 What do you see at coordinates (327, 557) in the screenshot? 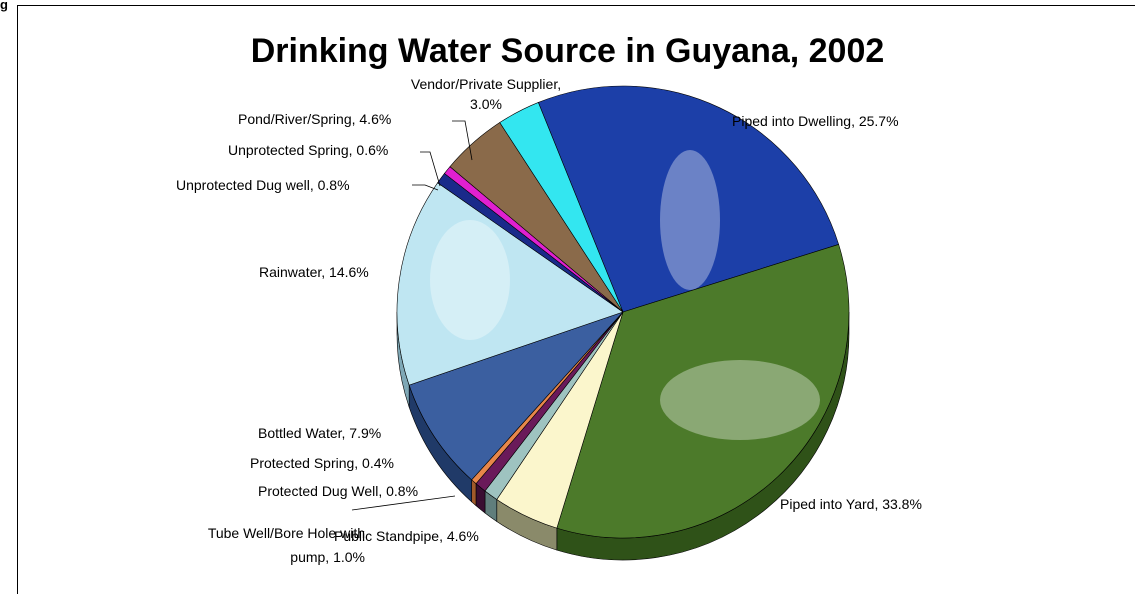
I see `data-label-line: pump, 1.0%` at bounding box center [327, 557].